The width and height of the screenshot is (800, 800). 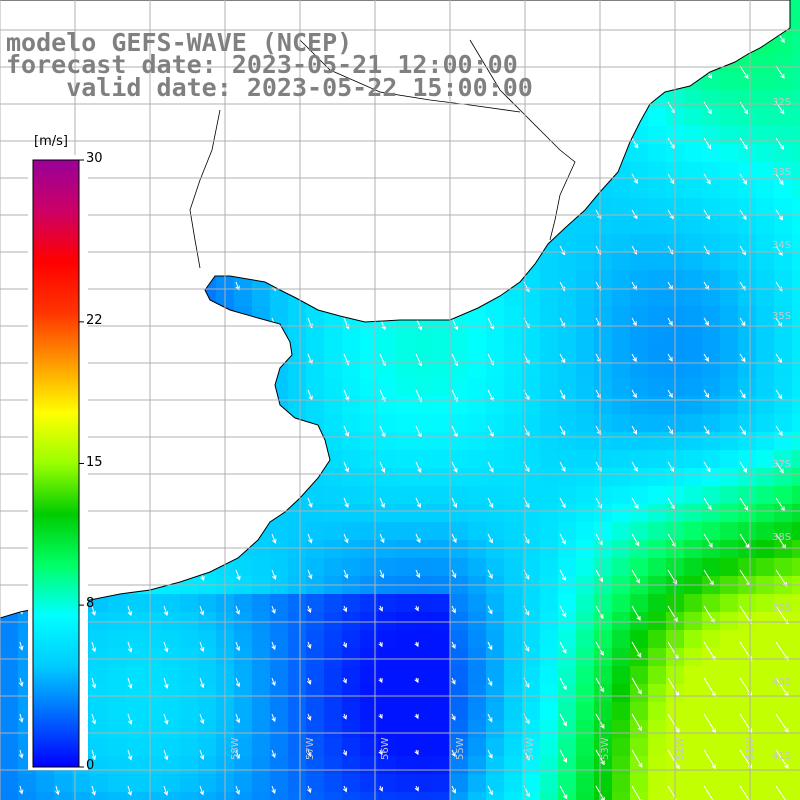 I want to click on colorbar-tick-label: 22, so click(x=94, y=320).